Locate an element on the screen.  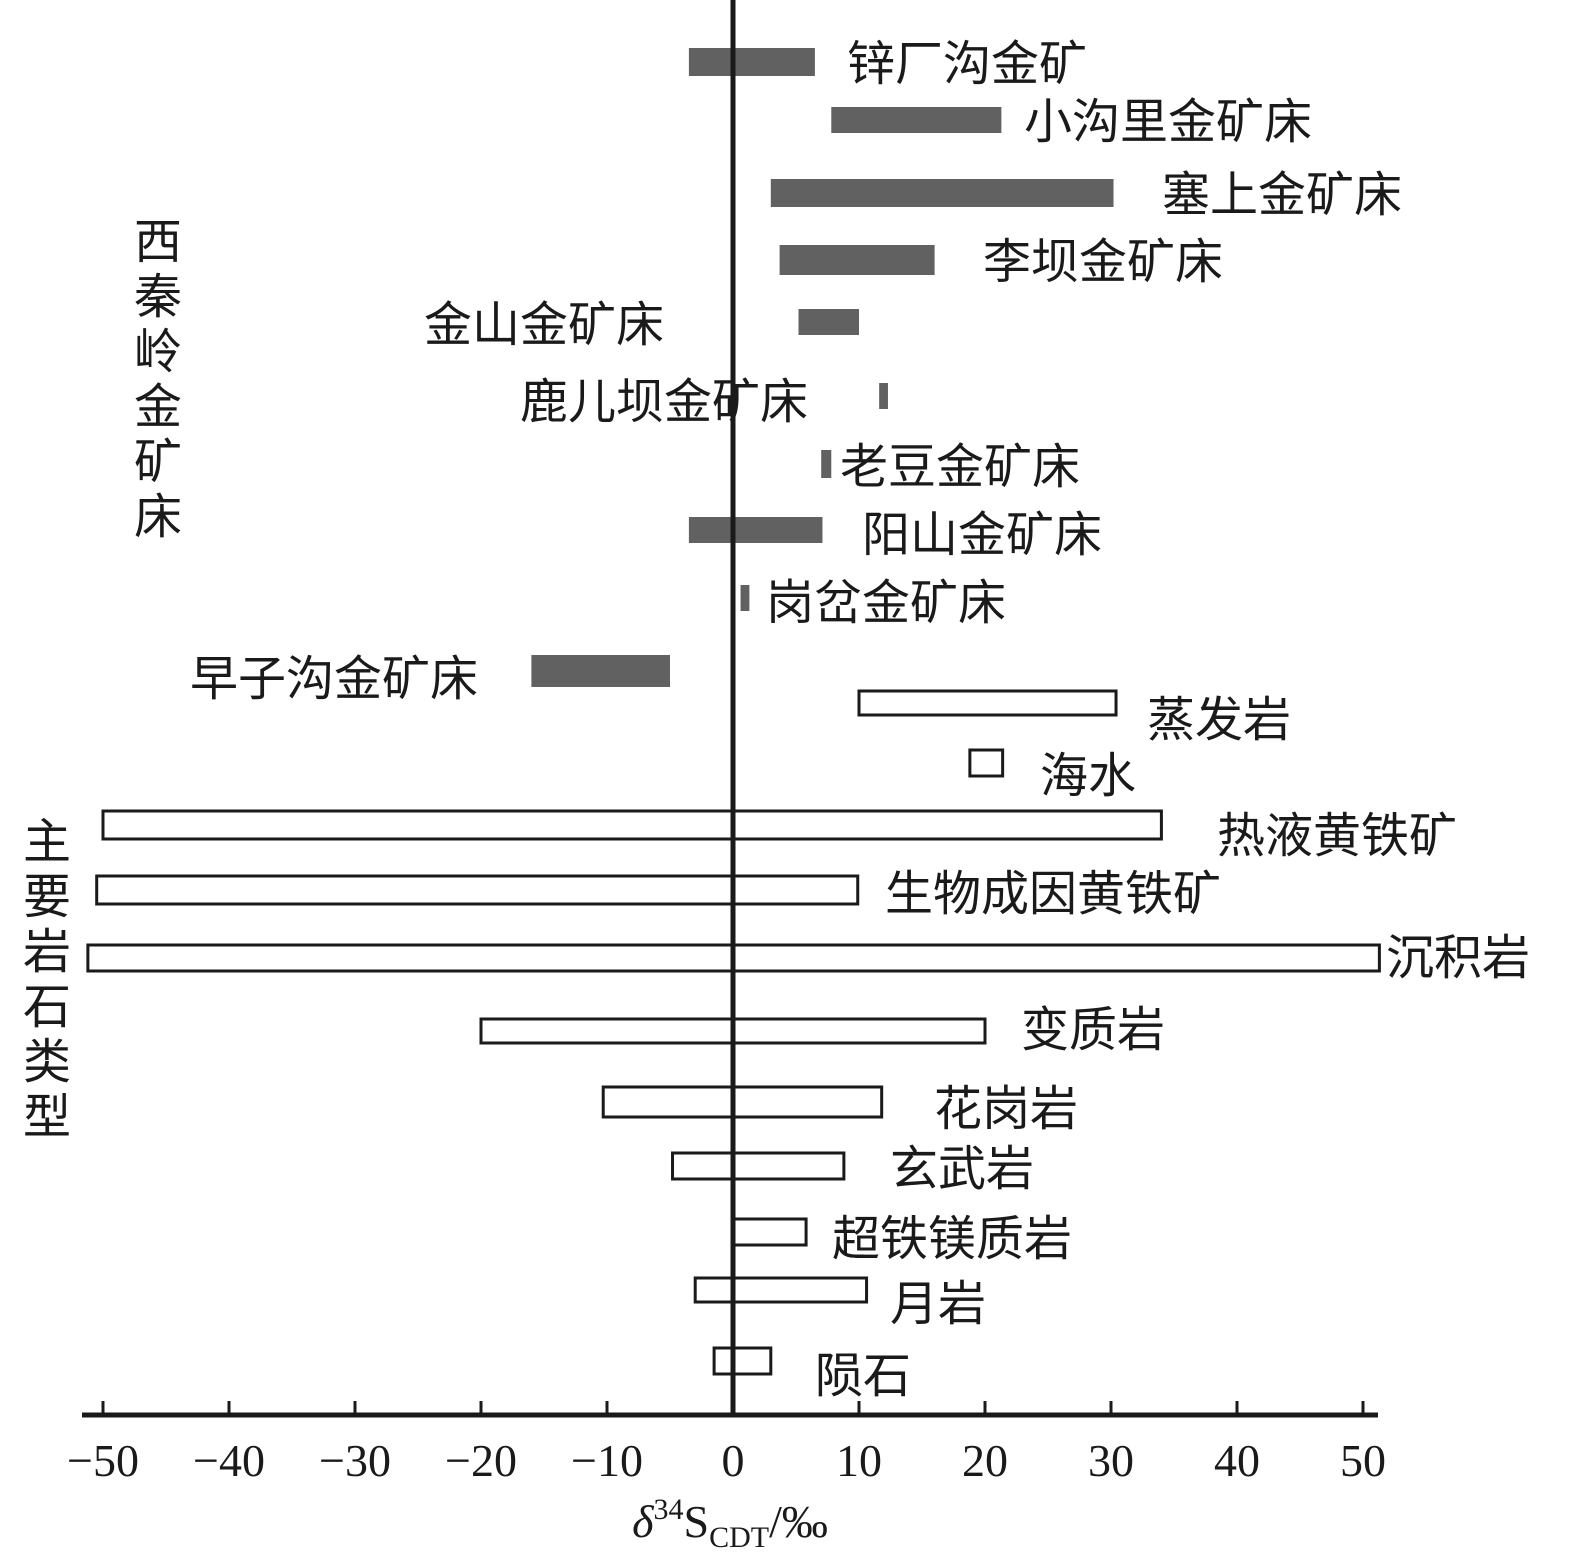
range-label-9: 早子沟金矿床 is located at coordinates (334, 679).